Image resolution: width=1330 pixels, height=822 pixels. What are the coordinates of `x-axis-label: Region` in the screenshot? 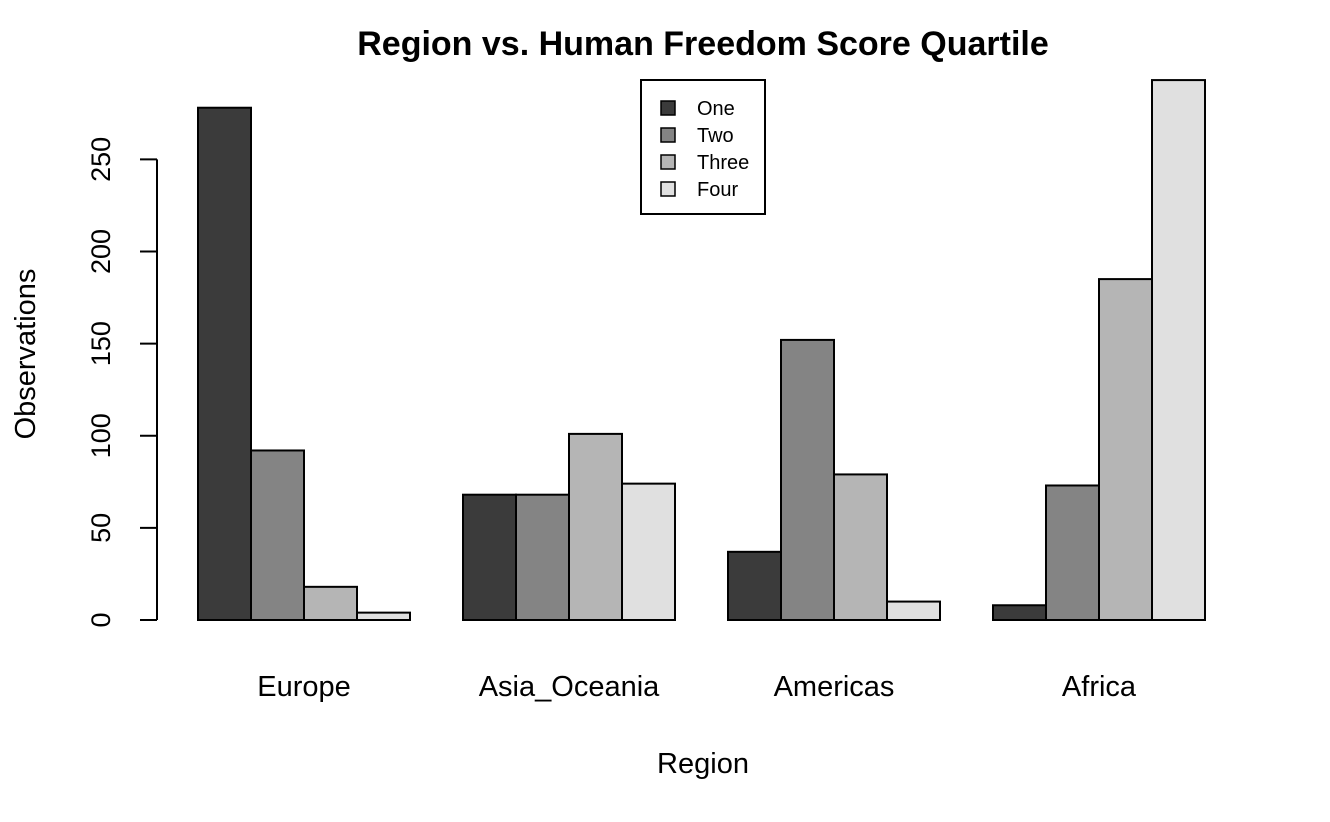 It's located at (703, 764).